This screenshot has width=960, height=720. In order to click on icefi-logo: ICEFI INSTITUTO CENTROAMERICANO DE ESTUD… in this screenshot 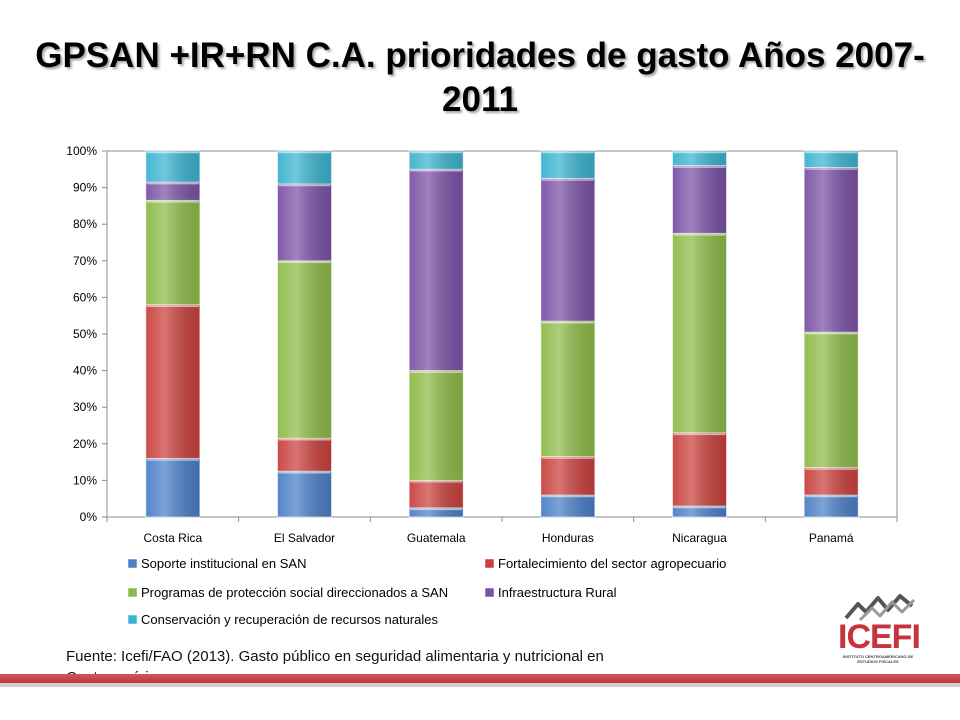, I will do `click(879, 628)`.